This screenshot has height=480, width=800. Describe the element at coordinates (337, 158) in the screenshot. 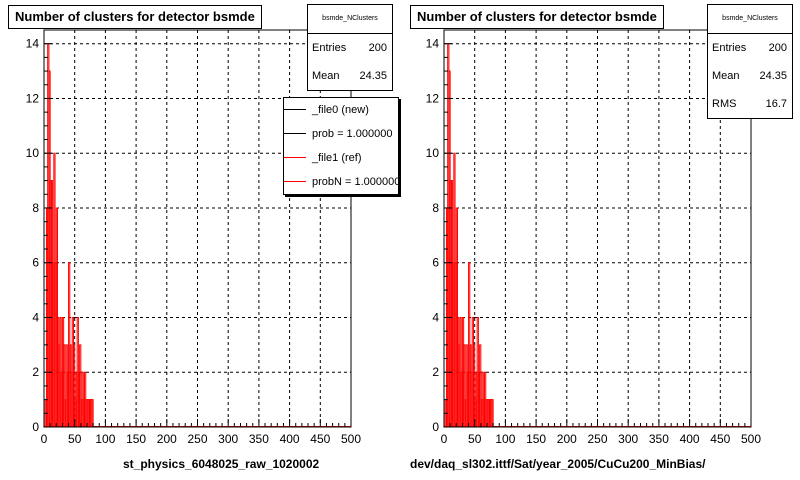

I see `legend-label: _file1 (ref)` at that location.